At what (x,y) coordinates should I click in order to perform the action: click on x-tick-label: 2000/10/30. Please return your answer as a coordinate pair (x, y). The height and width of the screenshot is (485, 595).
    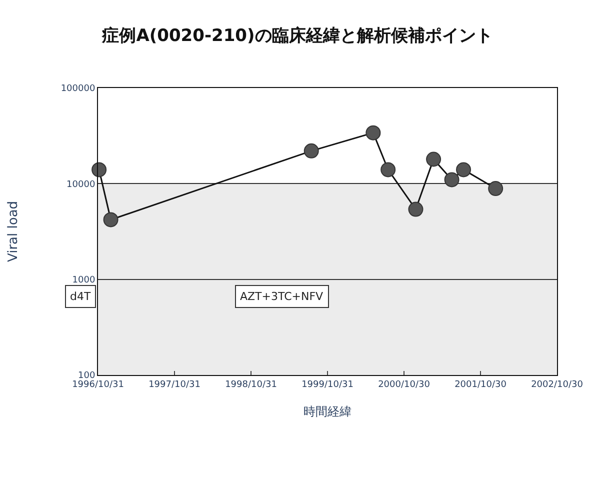
    Looking at the image, I should click on (404, 385).